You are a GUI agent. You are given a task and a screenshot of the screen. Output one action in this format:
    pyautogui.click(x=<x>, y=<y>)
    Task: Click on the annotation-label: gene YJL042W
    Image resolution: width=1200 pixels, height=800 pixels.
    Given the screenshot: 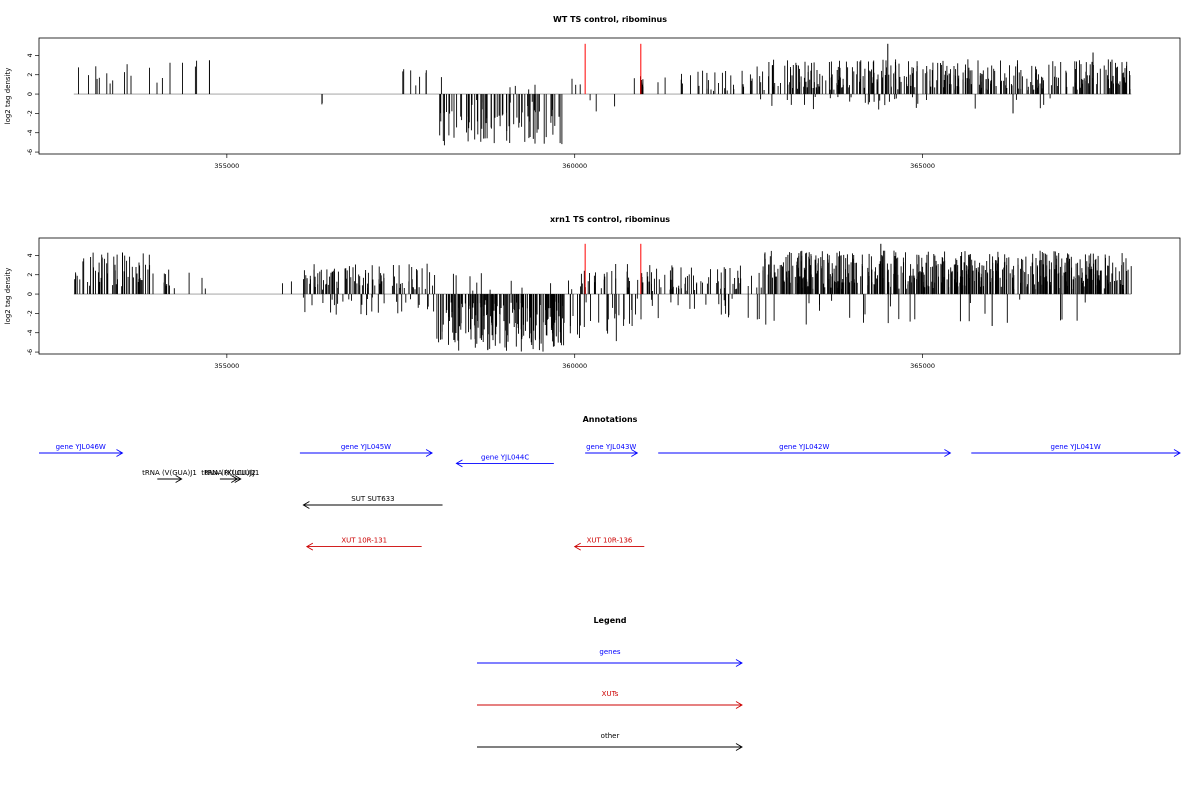 What is the action you would take?
    pyautogui.click(x=804, y=447)
    